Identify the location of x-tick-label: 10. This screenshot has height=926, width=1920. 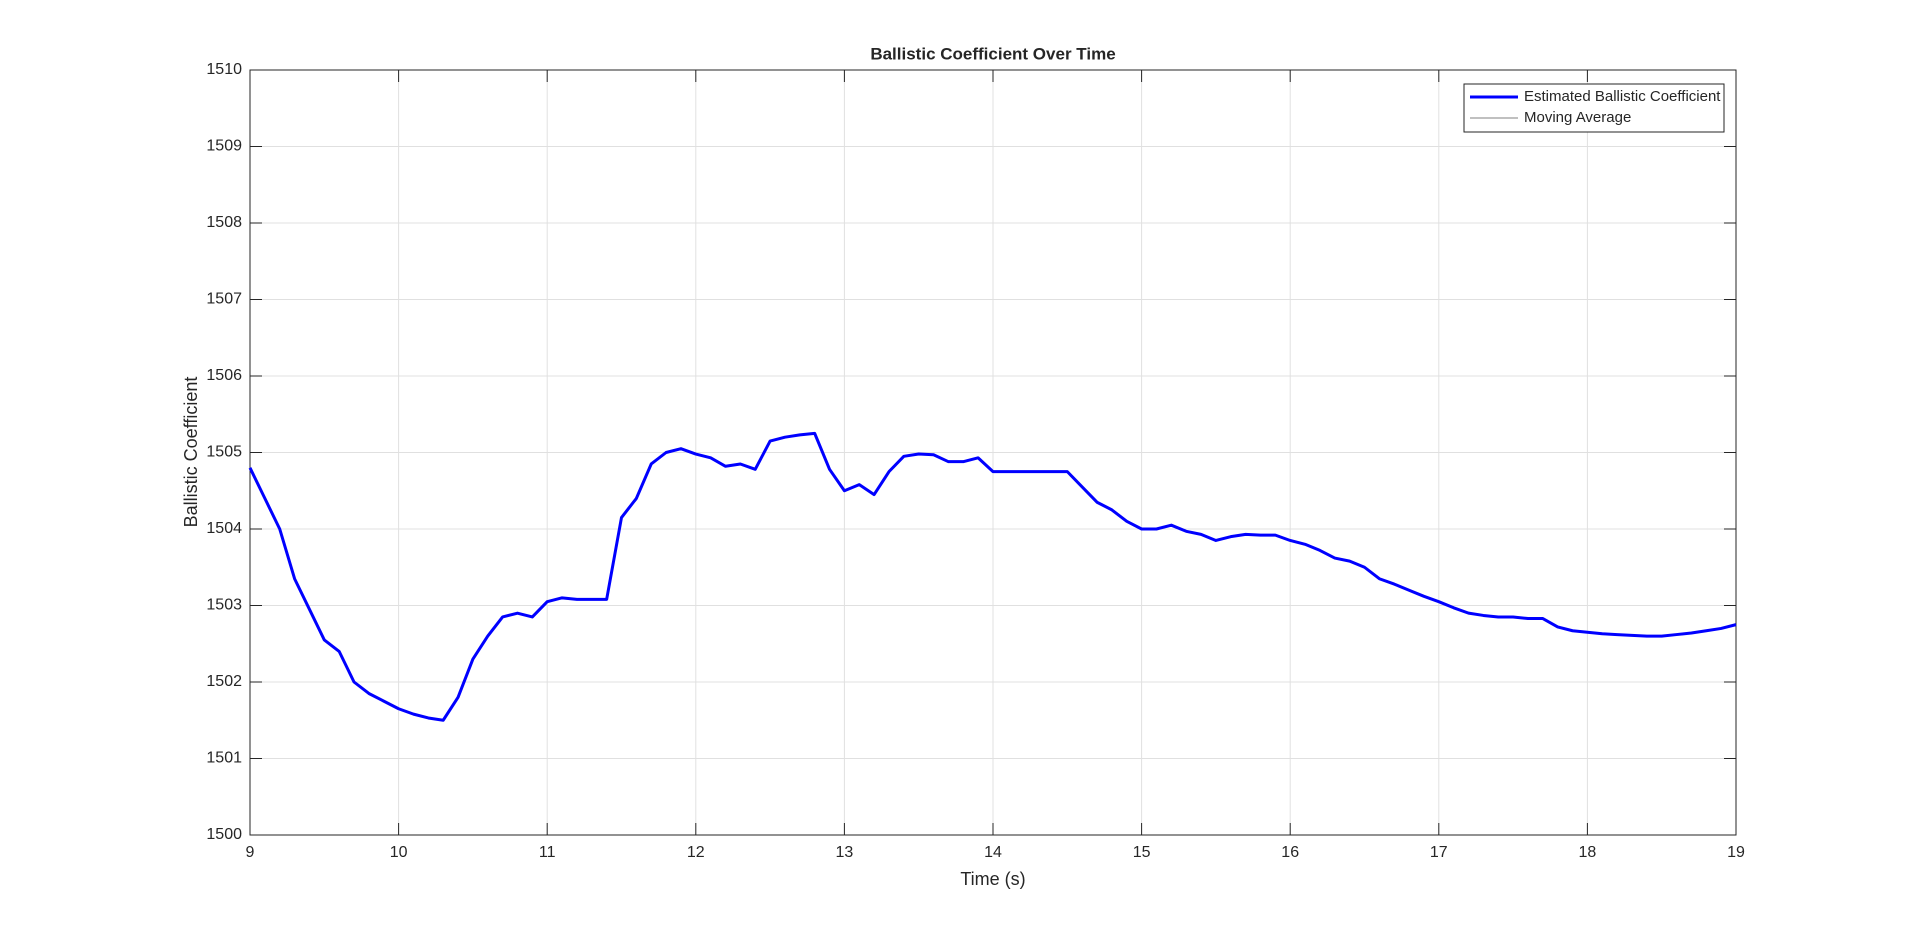
(399, 852).